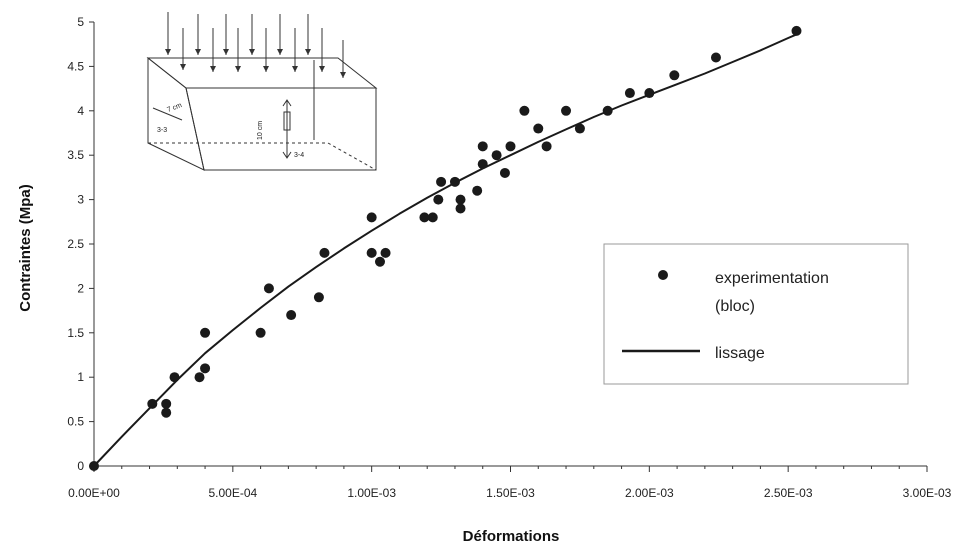 The height and width of the screenshot is (548, 959). What do you see at coordinates (75, 66) in the screenshot?
I see `y-tick-label: 4.5` at bounding box center [75, 66].